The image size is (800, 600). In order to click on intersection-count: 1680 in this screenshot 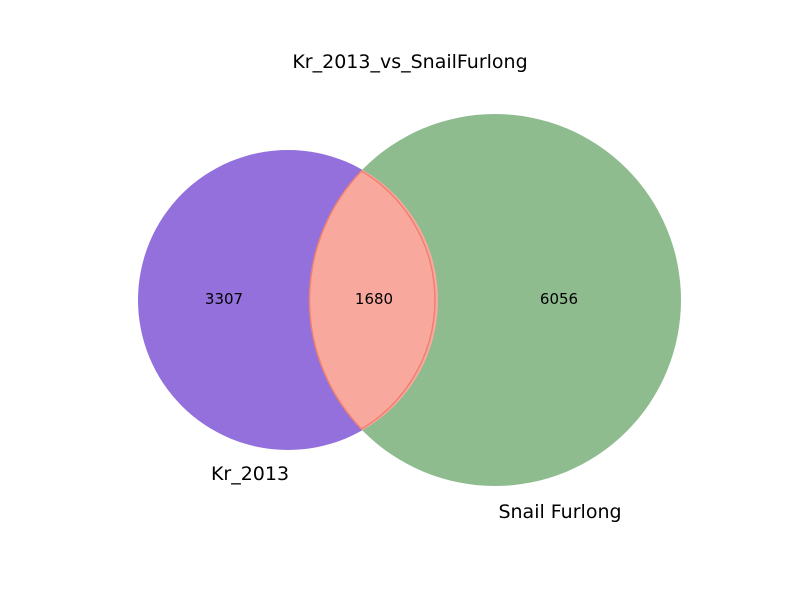, I will do `click(374, 299)`.